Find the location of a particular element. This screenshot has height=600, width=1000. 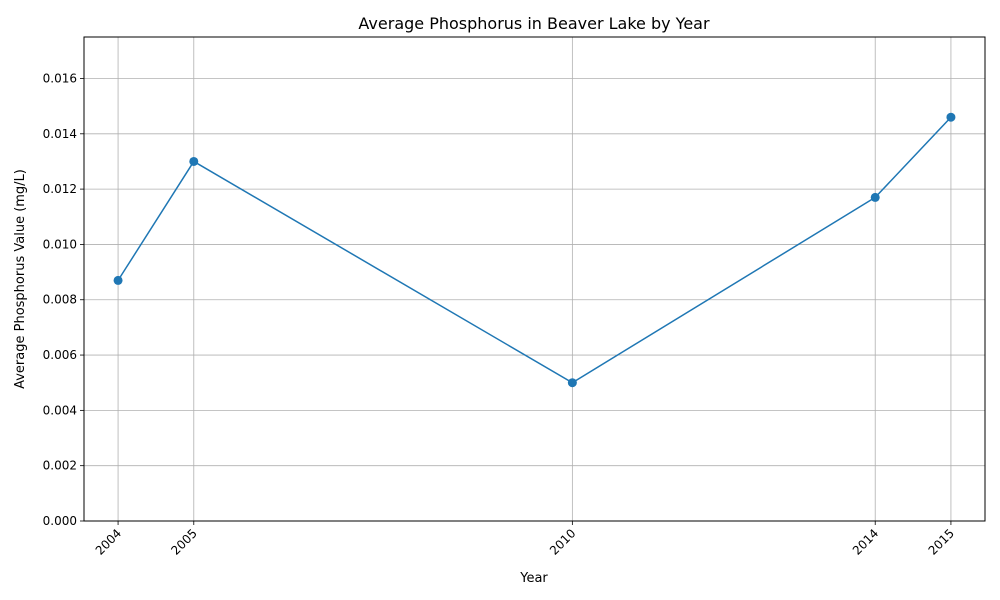

y-tick-label: 0.014 is located at coordinates (60, 134).